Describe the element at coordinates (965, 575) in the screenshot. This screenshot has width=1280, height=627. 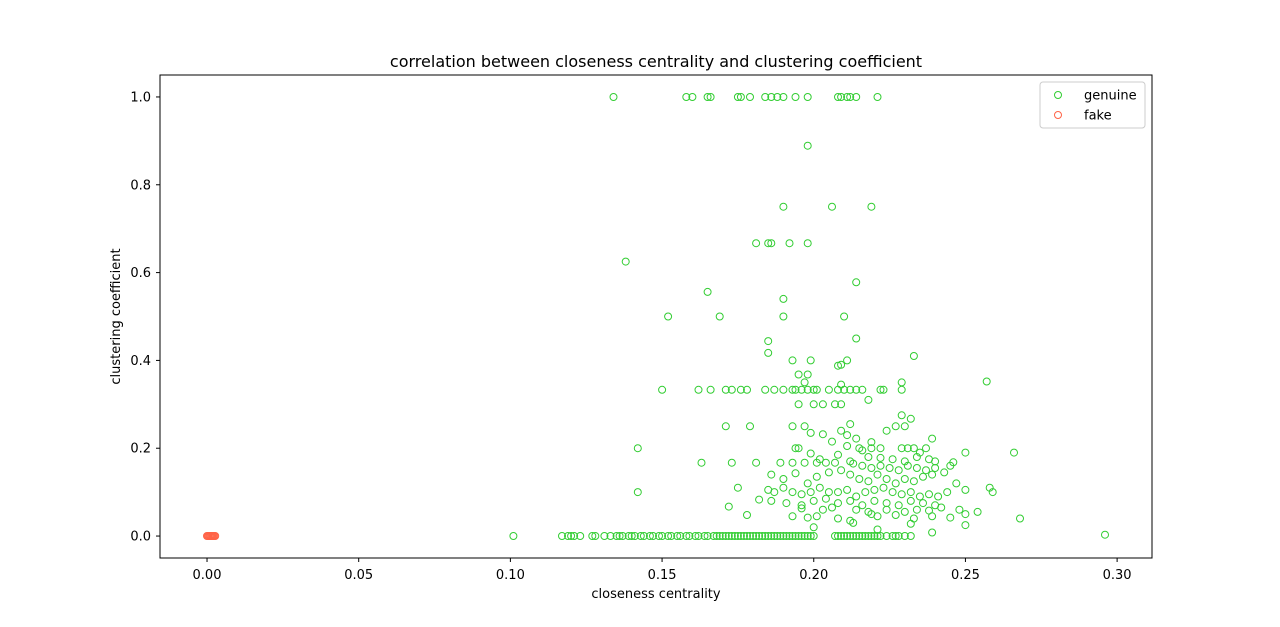
I see `x-tick-label-5: 0.25` at that location.